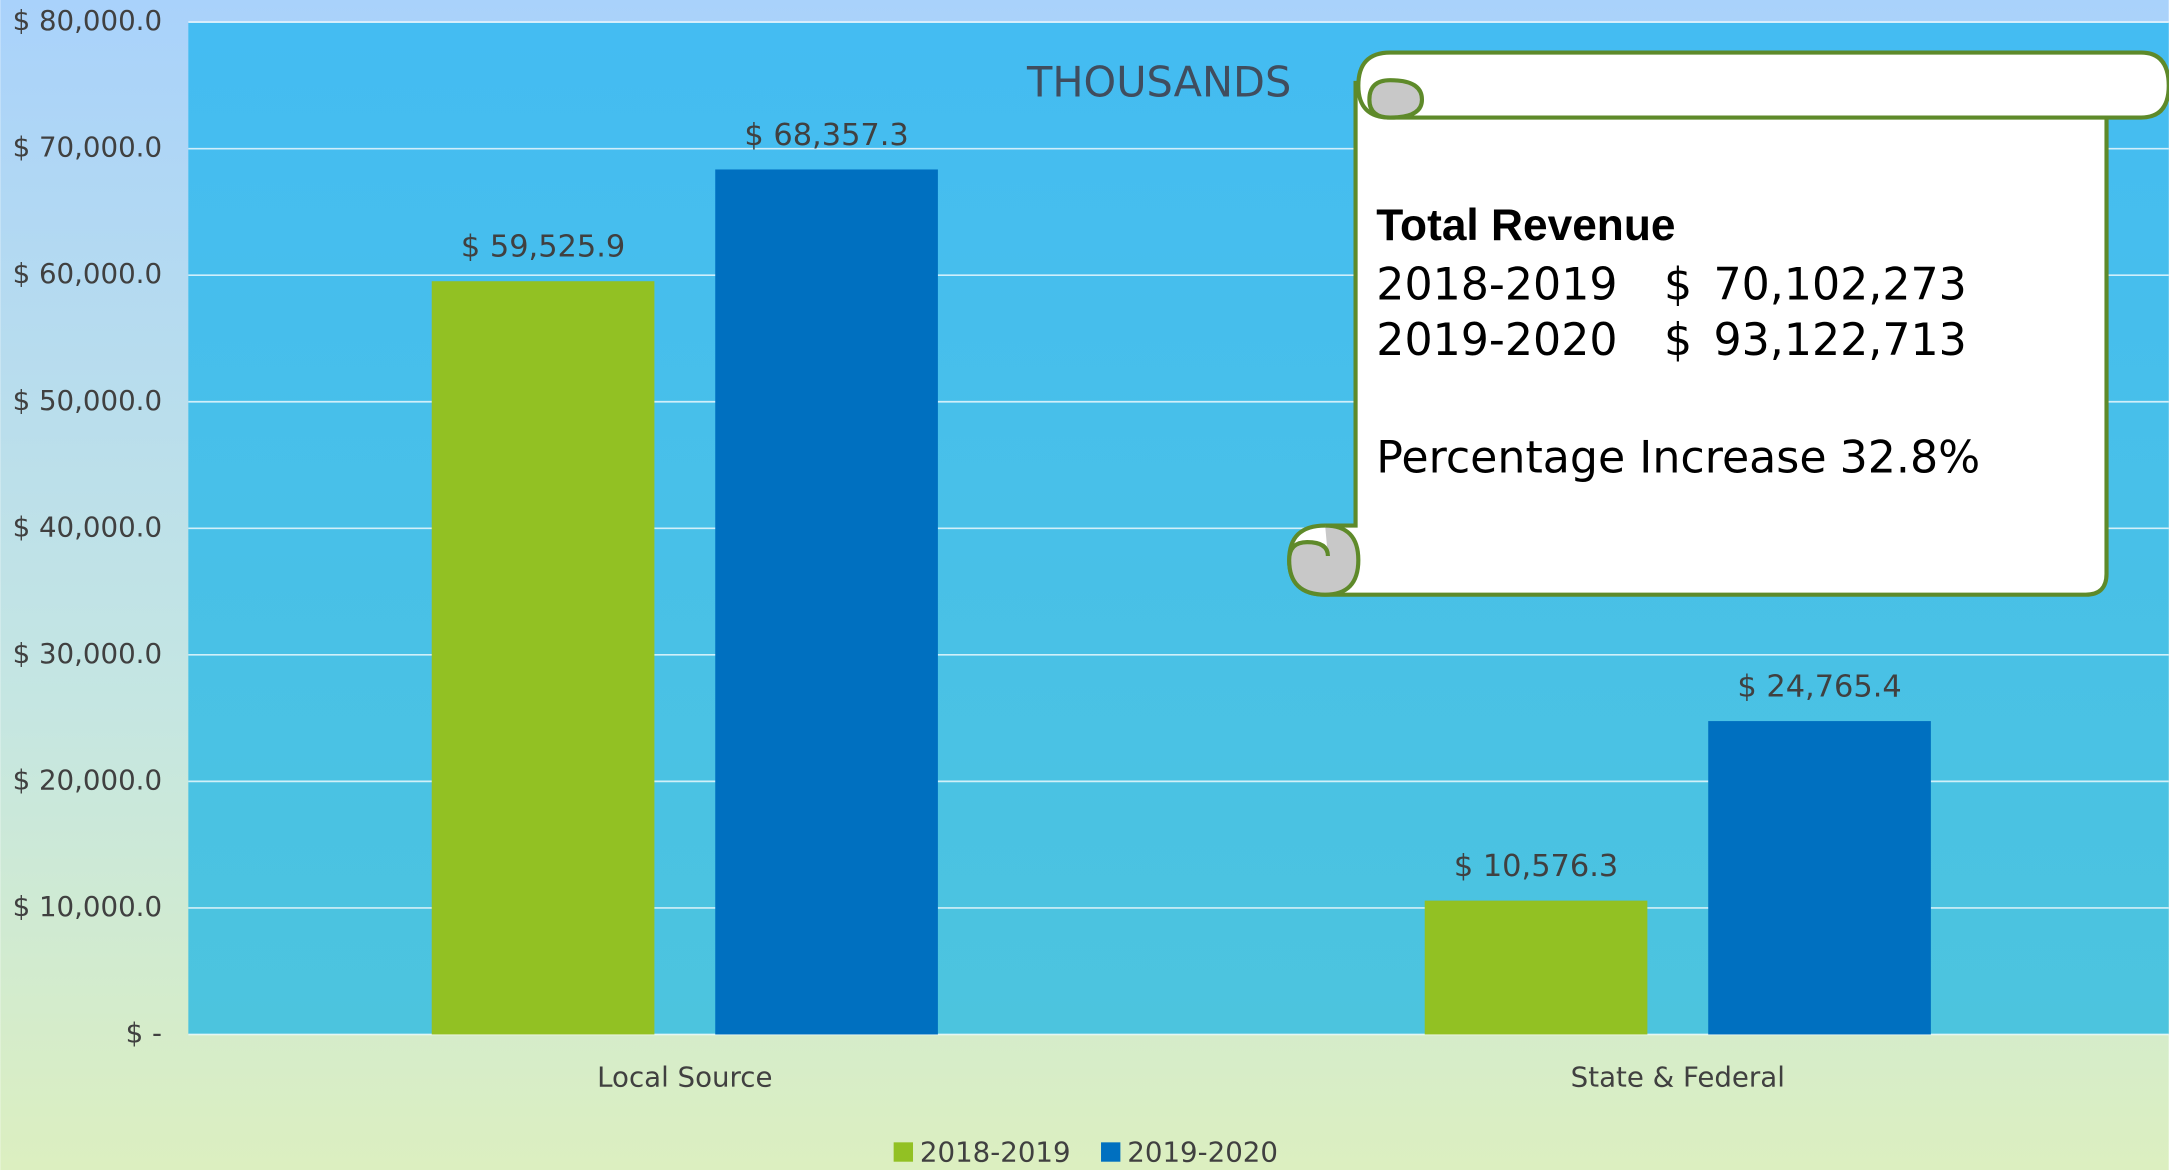 The height and width of the screenshot is (1170, 2169). Describe the element at coordinates (87, 147) in the screenshot. I see `y-tick-label: $ 70,000.0` at that location.